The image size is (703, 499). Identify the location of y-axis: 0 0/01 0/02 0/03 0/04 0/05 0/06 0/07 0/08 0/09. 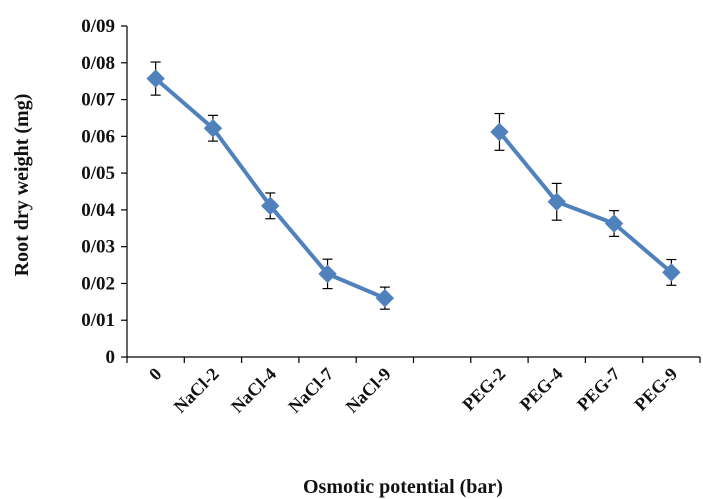
(104, 192).